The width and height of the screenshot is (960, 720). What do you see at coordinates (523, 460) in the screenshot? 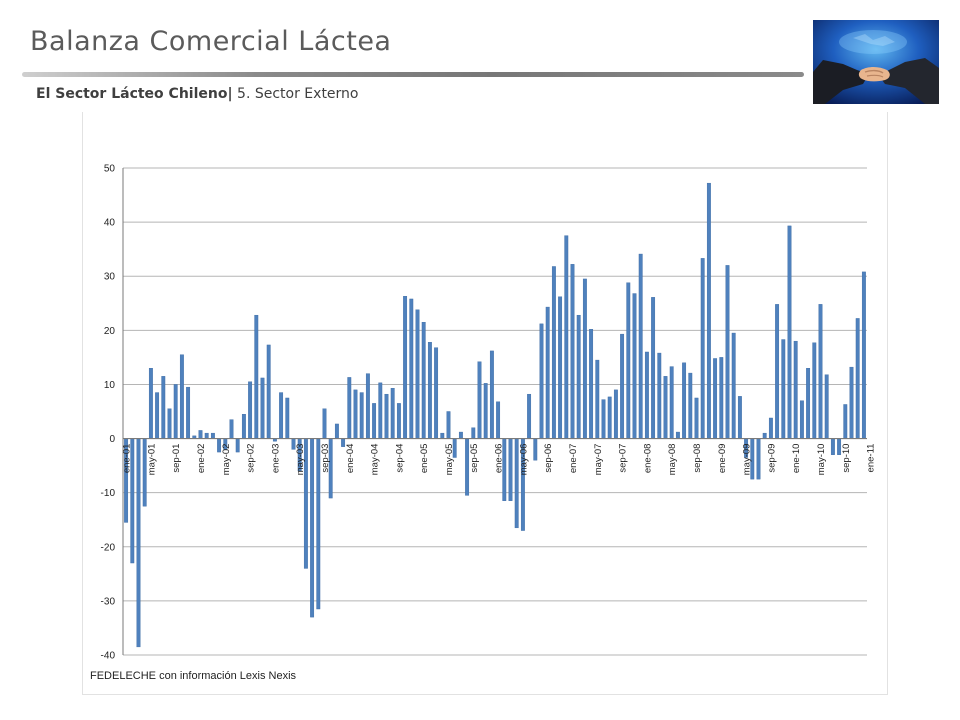
I see `x-tick-label: may-06` at bounding box center [523, 460].